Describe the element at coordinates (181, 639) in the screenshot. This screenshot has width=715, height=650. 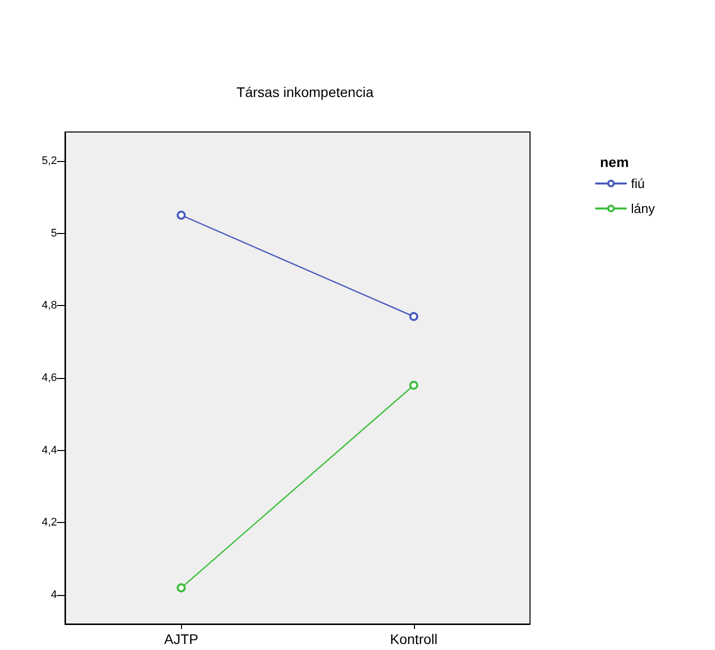
I see `x-tick-label: AJTP` at that location.